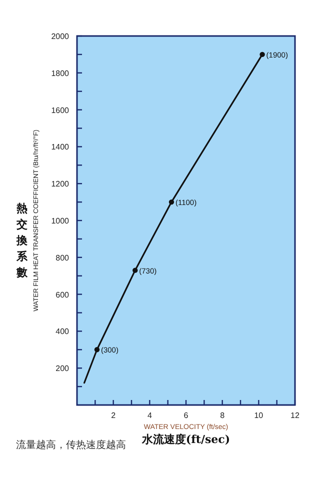  Describe the element at coordinates (186, 415) in the screenshot. I see `x-tick-label: 6` at that location.